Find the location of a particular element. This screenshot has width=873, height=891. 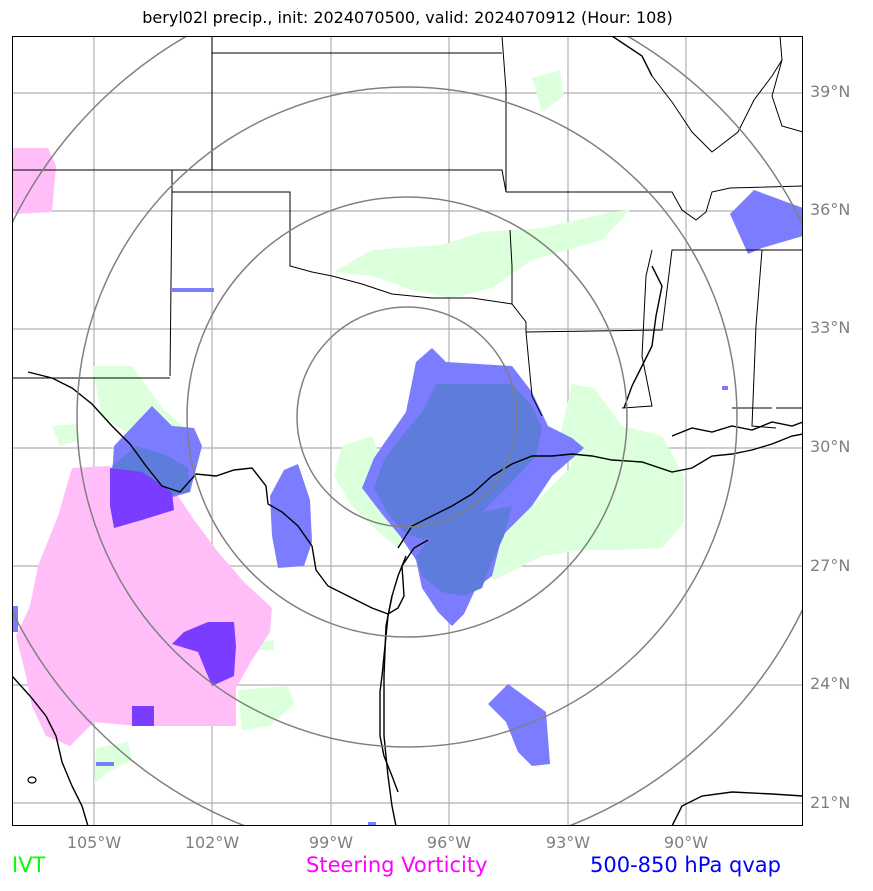

qvap-area-central is located at coordinates (291, 516).